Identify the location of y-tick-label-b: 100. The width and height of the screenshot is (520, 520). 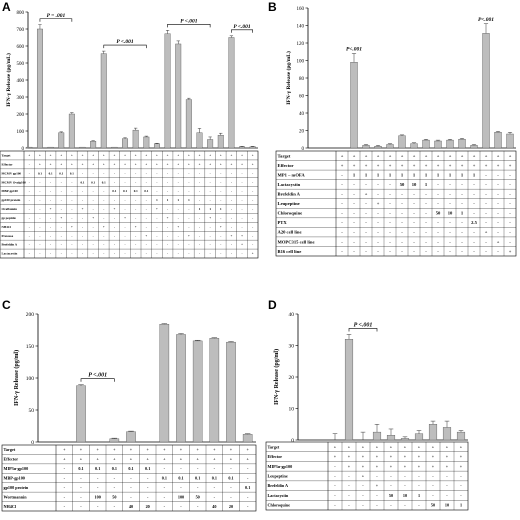
(301, 61).